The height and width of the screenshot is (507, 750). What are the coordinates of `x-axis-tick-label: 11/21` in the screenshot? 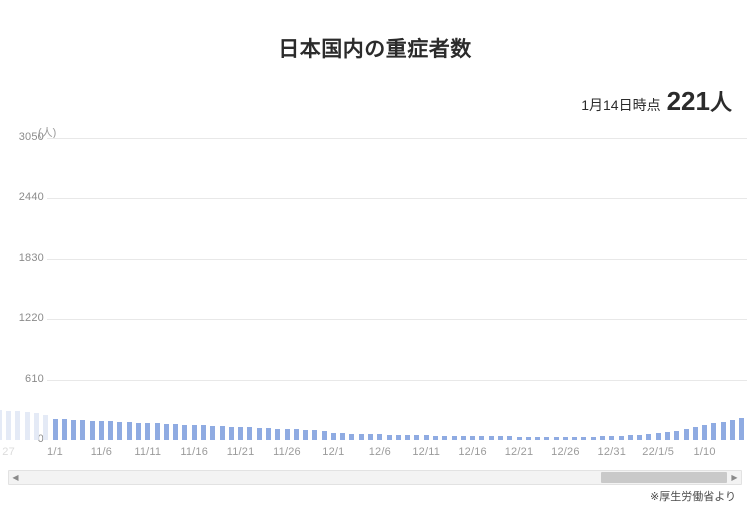 It's located at (240, 452).